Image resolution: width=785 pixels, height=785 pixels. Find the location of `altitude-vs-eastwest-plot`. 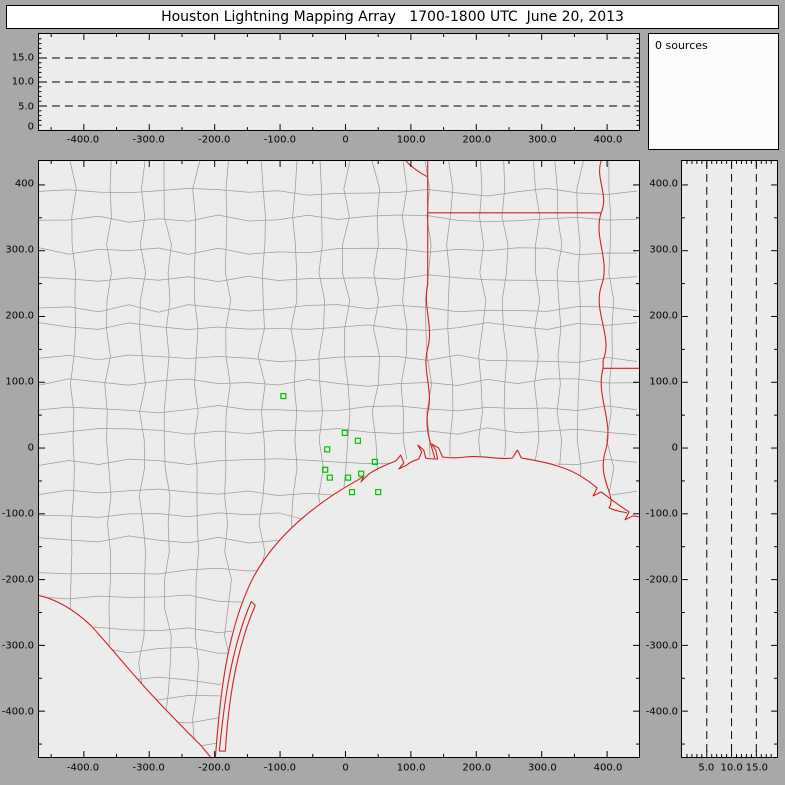

altitude-vs-eastwest-plot is located at coordinates (339, 82).